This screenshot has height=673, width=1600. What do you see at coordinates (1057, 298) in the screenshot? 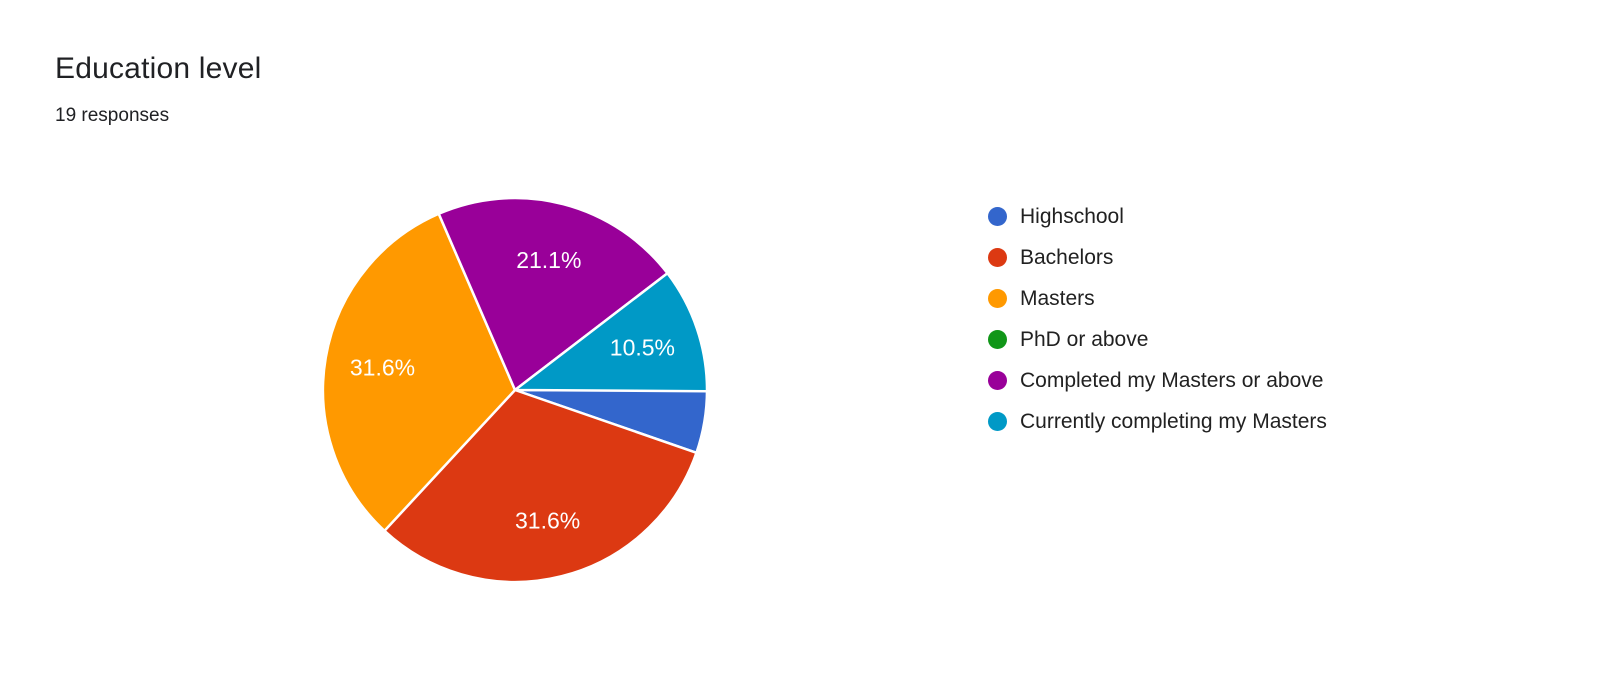
I see `legend-label: Masters` at bounding box center [1057, 298].